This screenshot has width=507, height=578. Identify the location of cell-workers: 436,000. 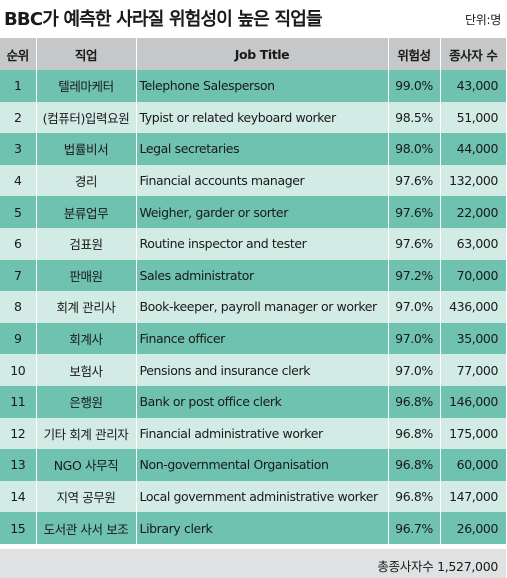
(472, 307).